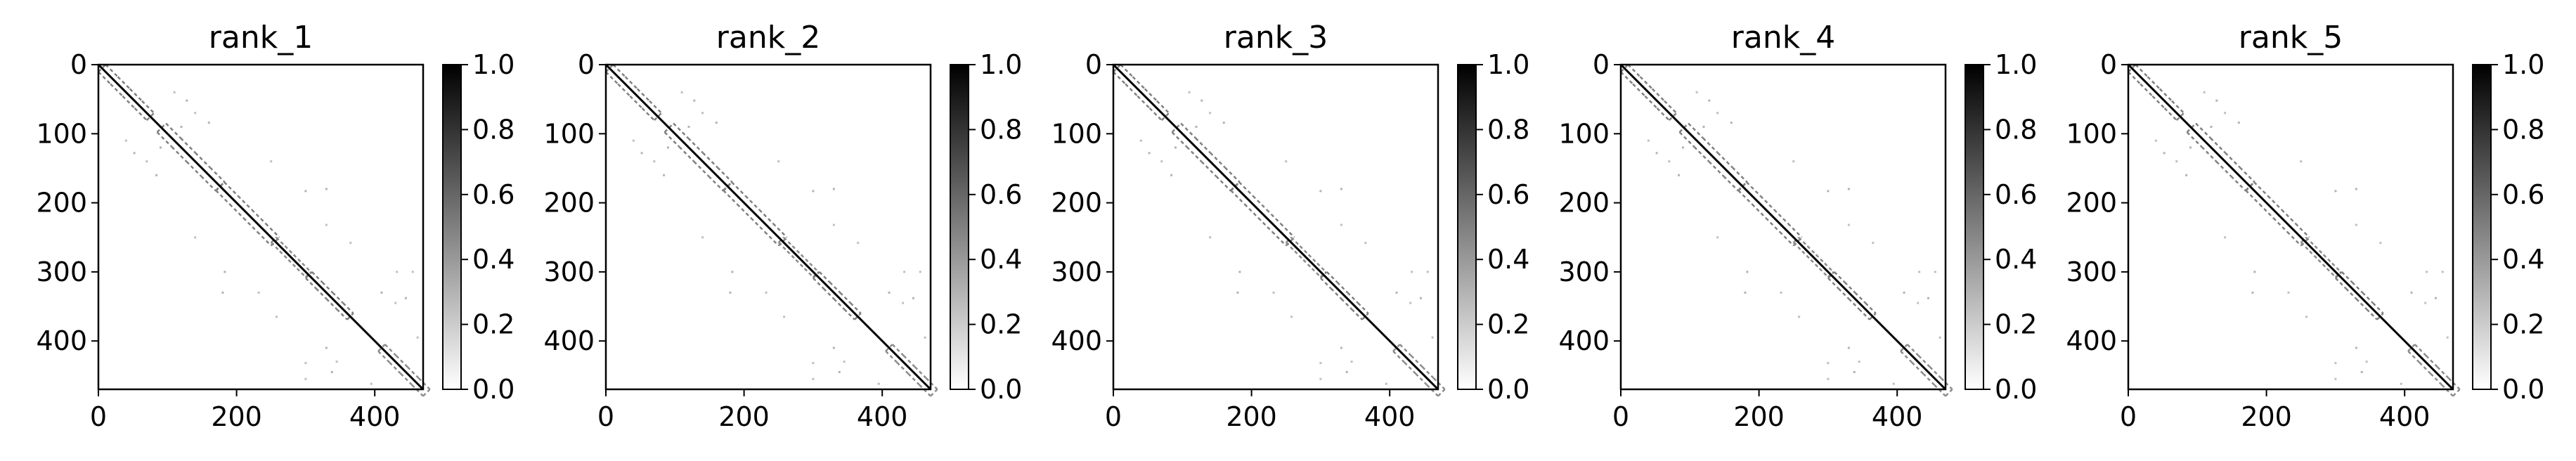 Image resolution: width=2576 pixels, height=461 pixels. I want to click on block-2-start-cap, so click(669, 128).